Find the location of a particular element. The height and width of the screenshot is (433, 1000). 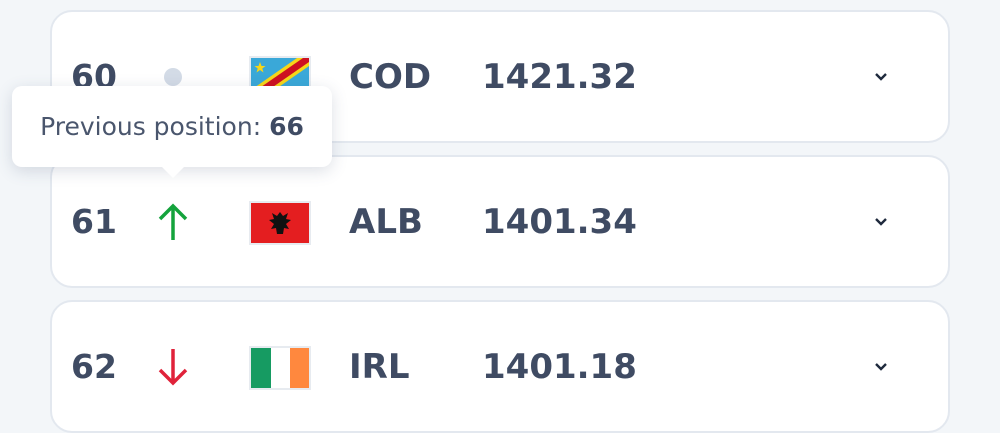

previous-position-tooltip: Previous position: 66 is located at coordinates (172, 132).